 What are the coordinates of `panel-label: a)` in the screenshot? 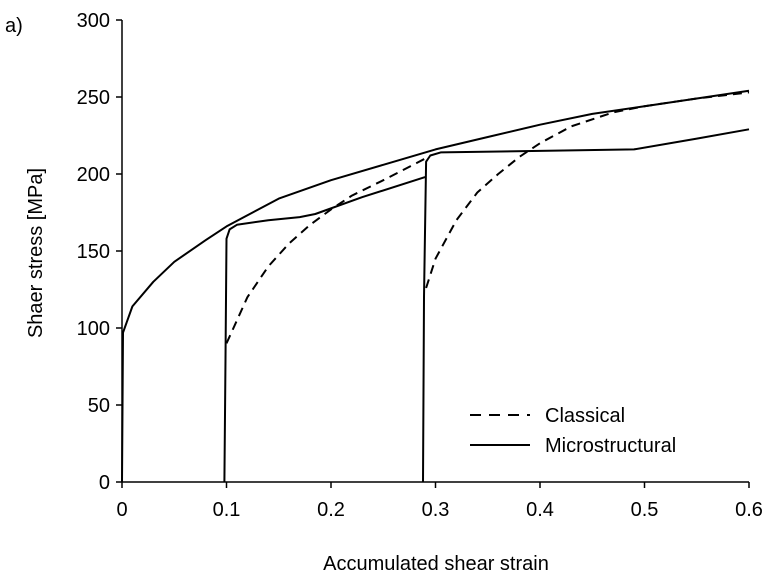 It's located at (14, 26).